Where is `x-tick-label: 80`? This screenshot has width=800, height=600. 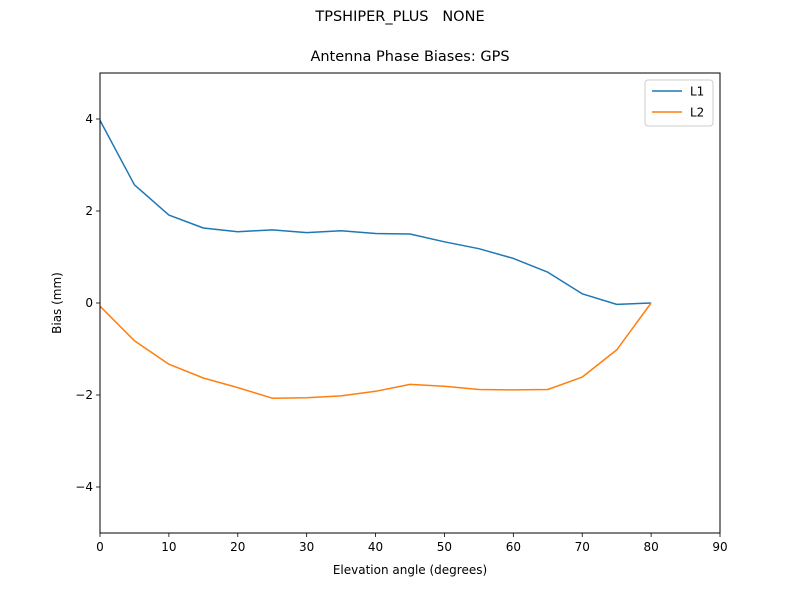
x-tick-label: 80 is located at coordinates (650, 547).